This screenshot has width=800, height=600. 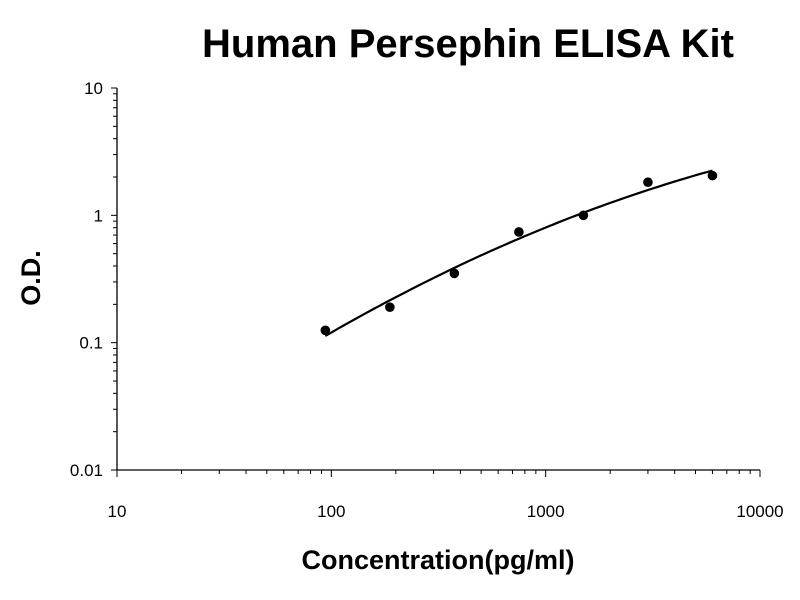 I want to click on x-tick-label: 10, so click(x=117, y=511).